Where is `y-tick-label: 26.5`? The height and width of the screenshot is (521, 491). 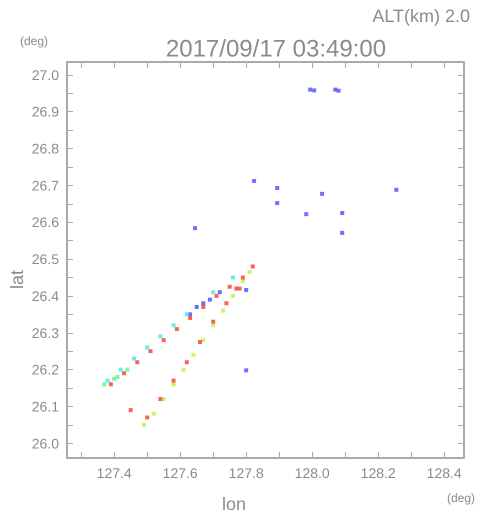
y-tick-label: 26.5 is located at coordinates (46, 259).